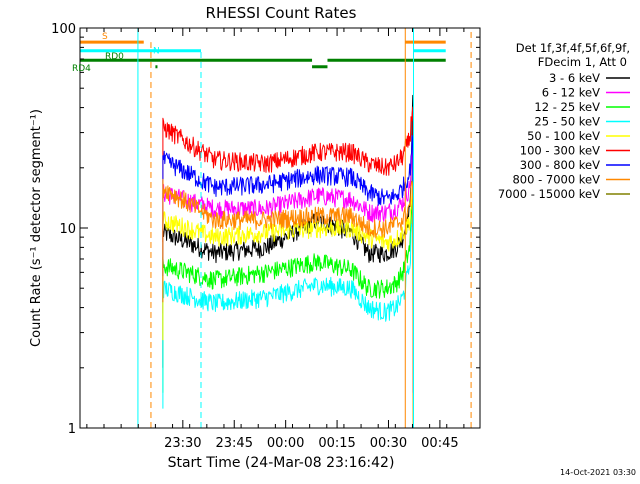  I want to click on legend-header-line-1: Det 1f,3f,4f,5f,6f,9f,, so click(573, 48).